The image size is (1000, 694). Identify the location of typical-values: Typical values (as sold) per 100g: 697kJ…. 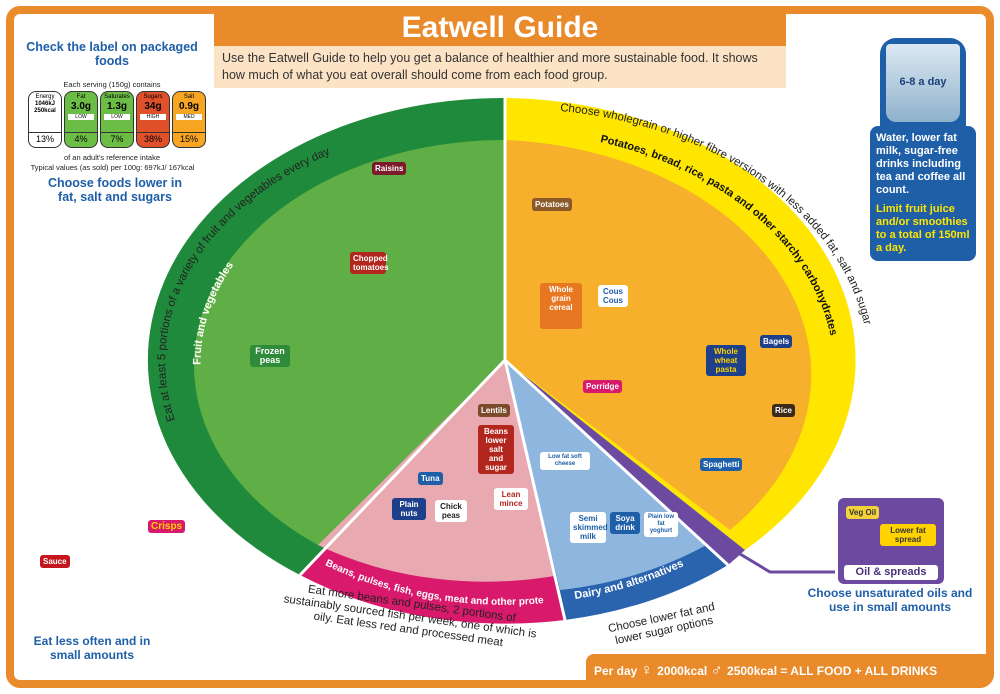
(112, 167).